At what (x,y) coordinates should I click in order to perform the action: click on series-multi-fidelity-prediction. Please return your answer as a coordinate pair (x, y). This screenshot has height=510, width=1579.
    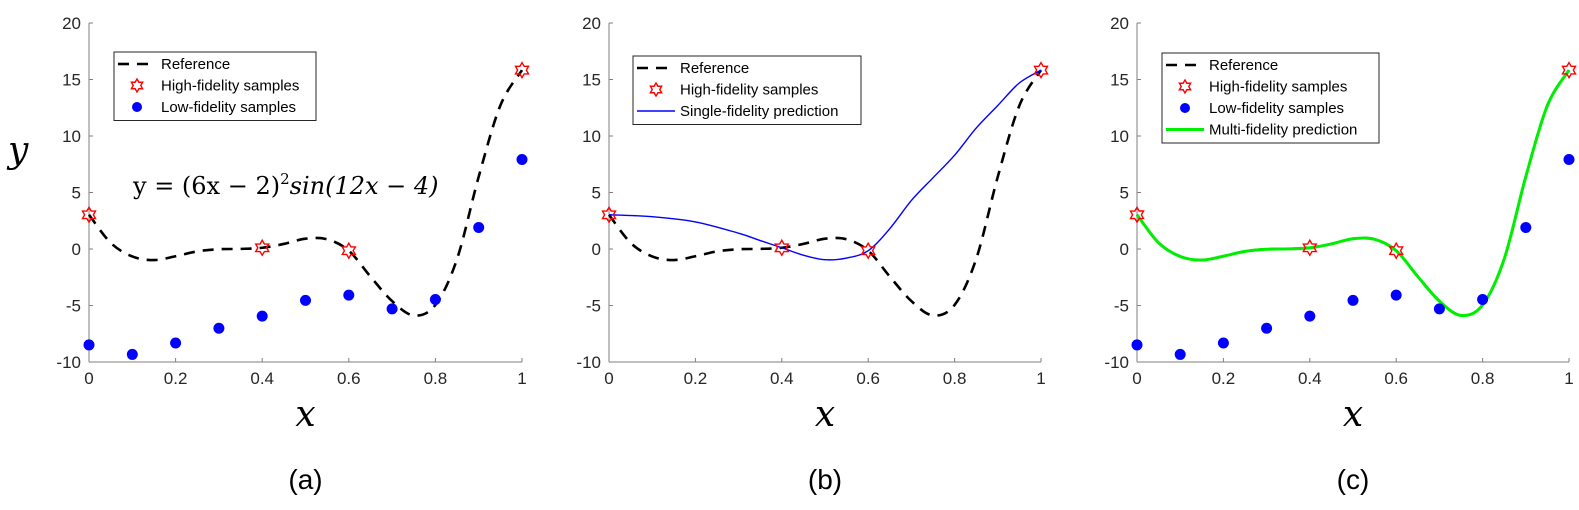
    Looking at the image, I should click on (1353, 193).